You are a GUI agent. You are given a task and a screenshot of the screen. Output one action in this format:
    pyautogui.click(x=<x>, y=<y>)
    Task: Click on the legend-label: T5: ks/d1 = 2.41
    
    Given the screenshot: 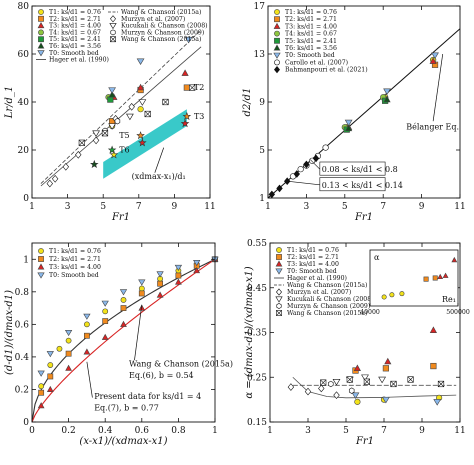 What is the action you would take?
    pyautogui.click(x=311, y=41)
    